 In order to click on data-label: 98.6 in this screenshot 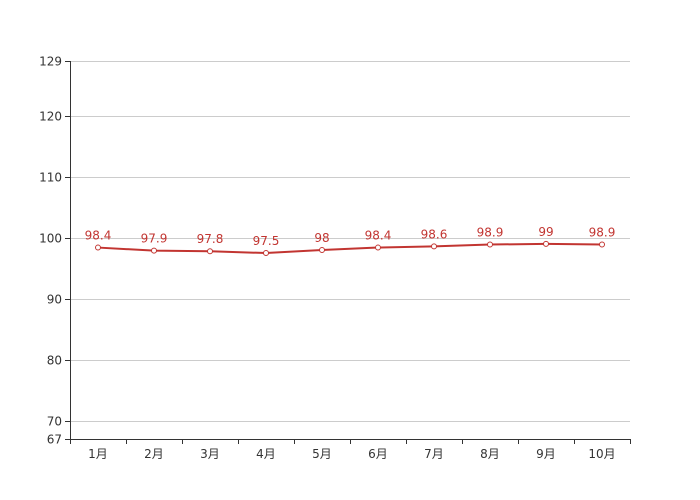, I will do `click(434, 234)`.